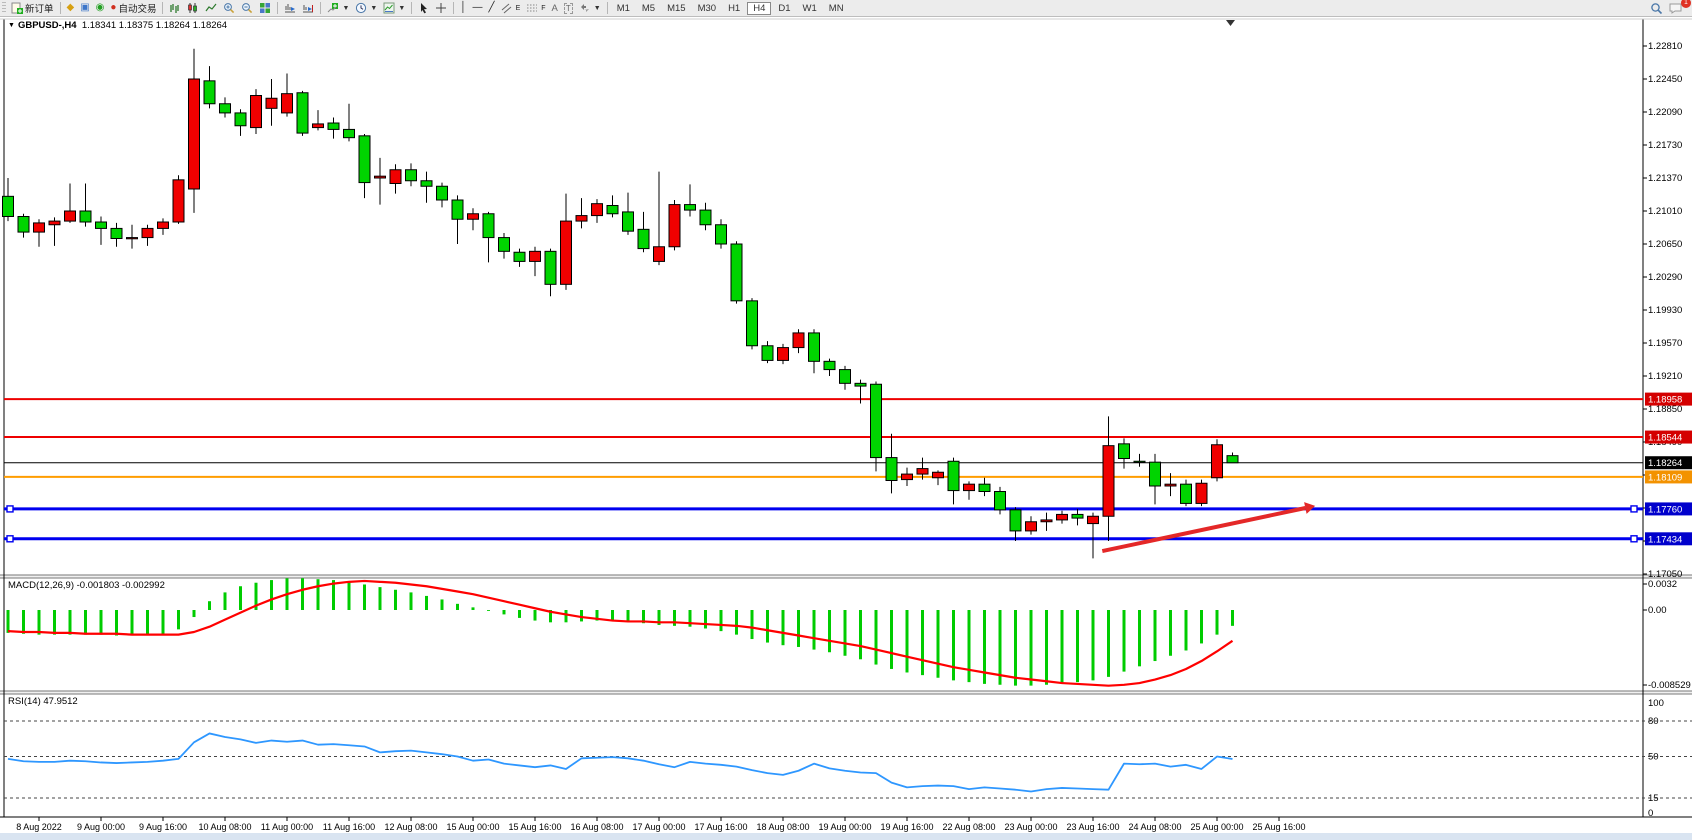 This screenshot has height=840, width=1692. Describe the element at coordinates (154, 25) in the screenshot. I see `chart-ohlc-values: 1.18341 1.18375 1.18264 1.18264` at that location.